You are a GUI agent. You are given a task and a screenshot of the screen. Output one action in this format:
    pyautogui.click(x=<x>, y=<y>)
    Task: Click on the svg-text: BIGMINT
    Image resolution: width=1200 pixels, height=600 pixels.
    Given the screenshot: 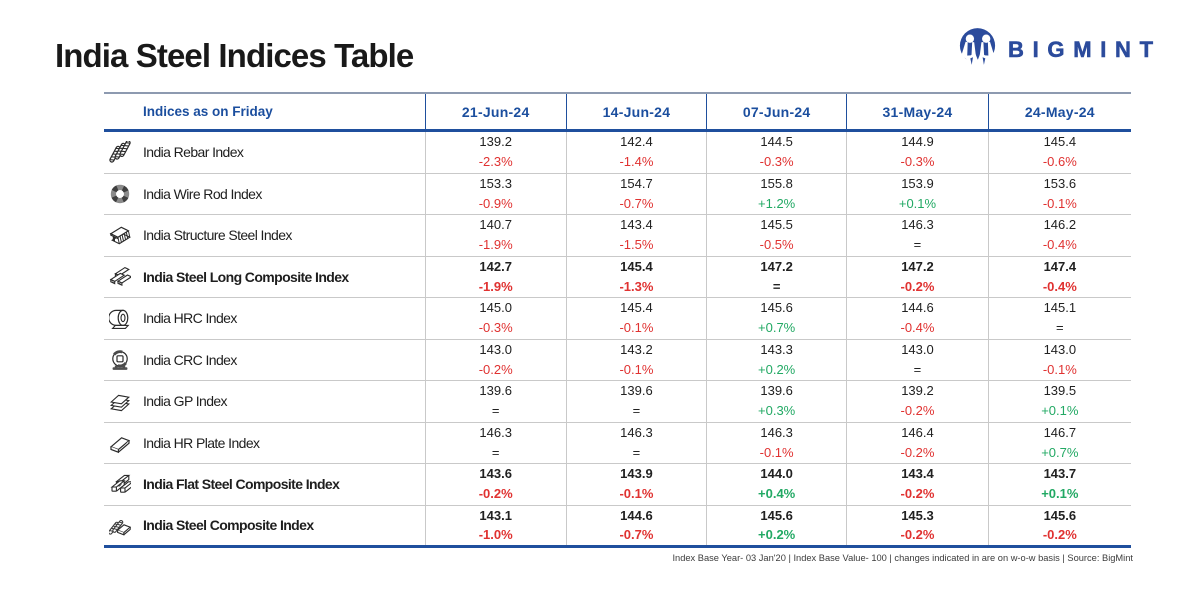 What is the action you would take?
    pyautogui.click(x=1082, y=49)
    